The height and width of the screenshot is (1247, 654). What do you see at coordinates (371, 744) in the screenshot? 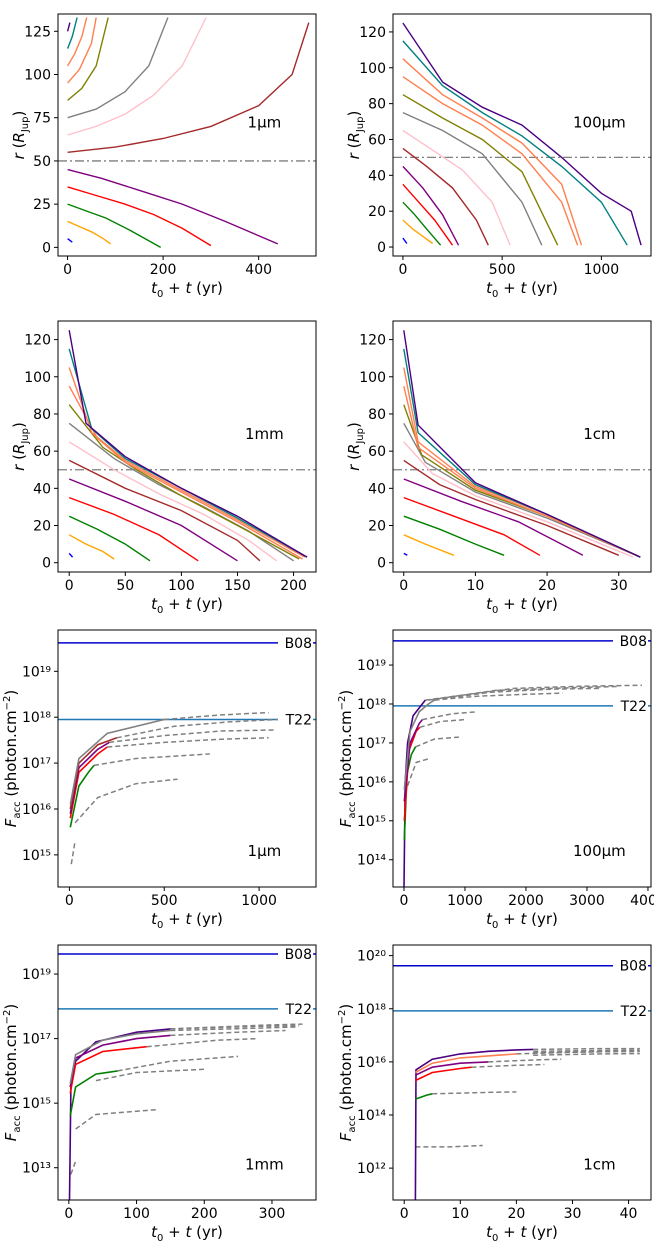
I see `y-tick-label: 10¹⁷` at bounding box center [371, 744].